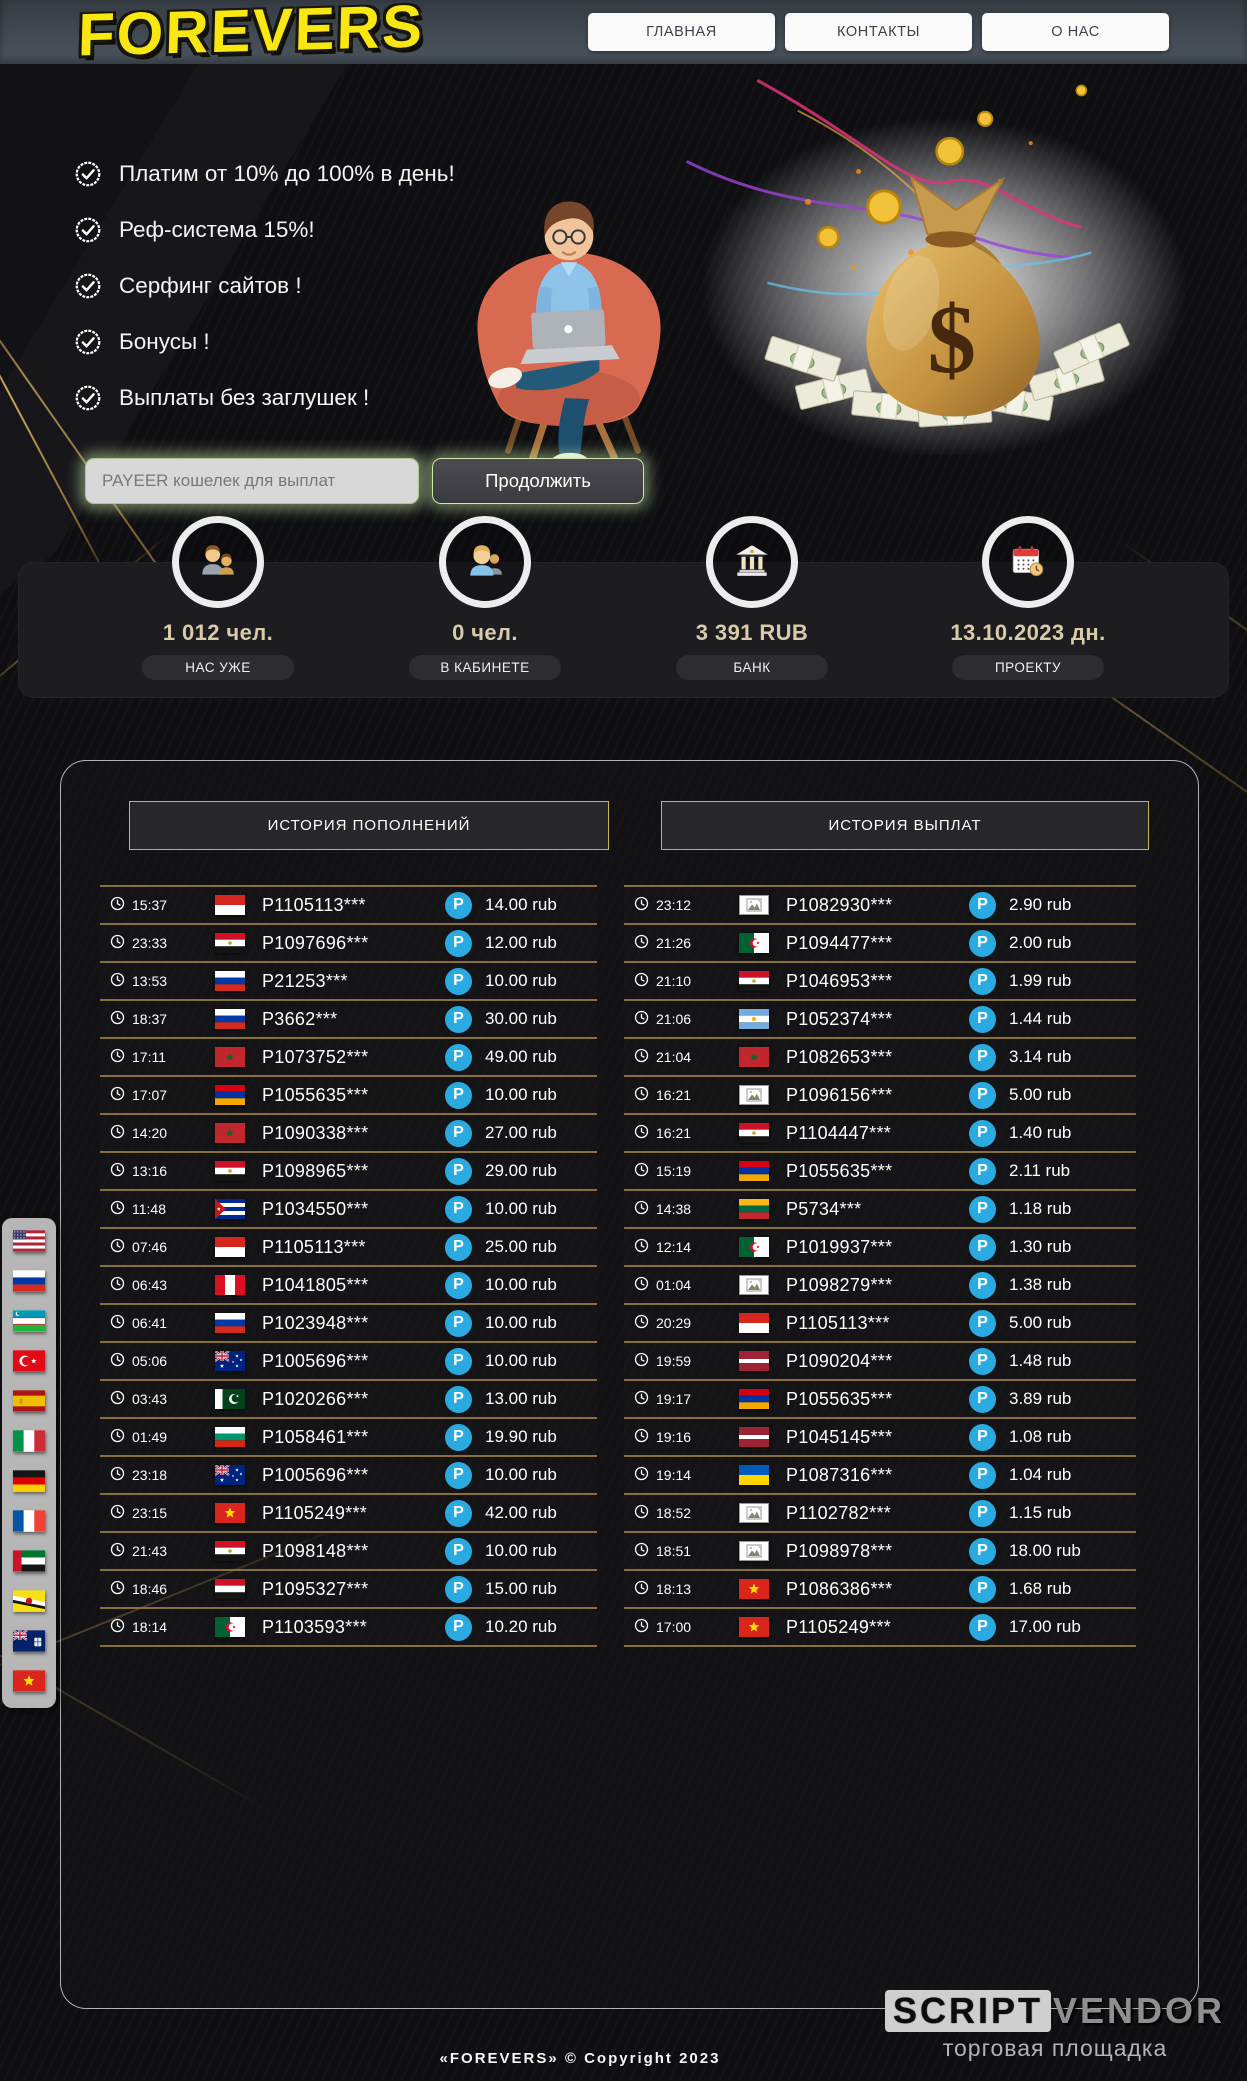  I want to click on row-account-id: P3662***, so click(300, 1018).